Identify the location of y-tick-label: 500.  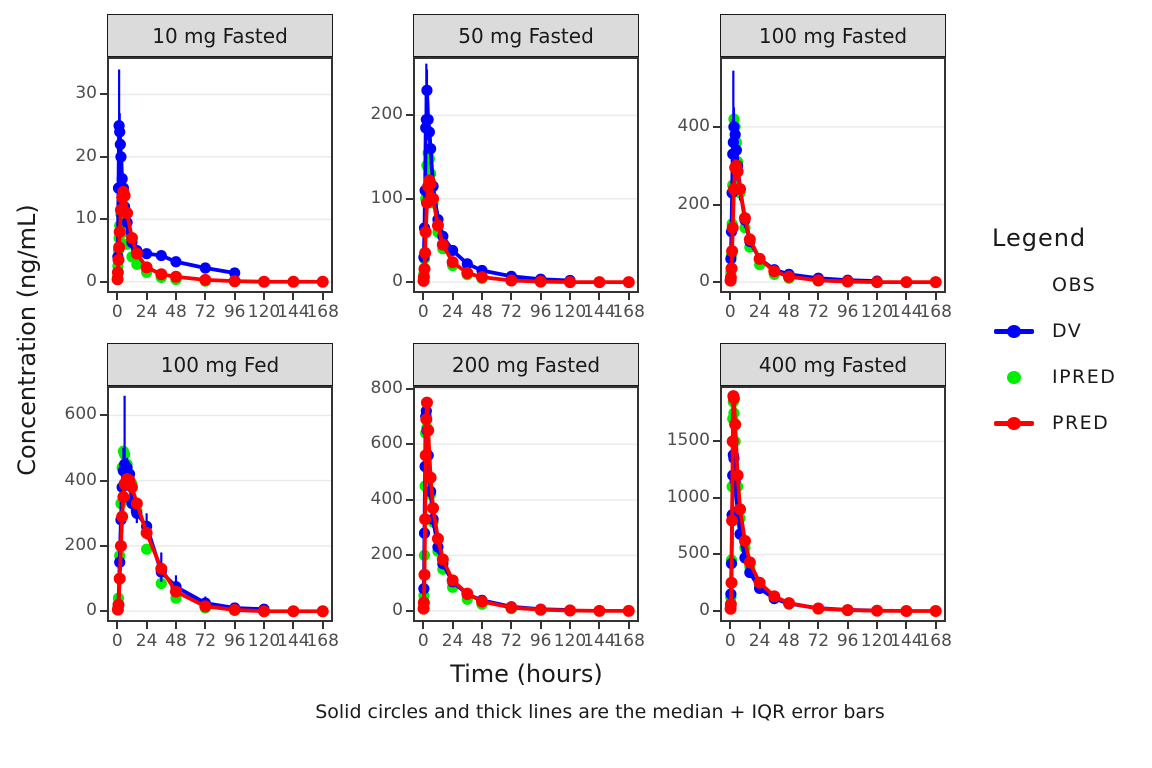
(693, 553).